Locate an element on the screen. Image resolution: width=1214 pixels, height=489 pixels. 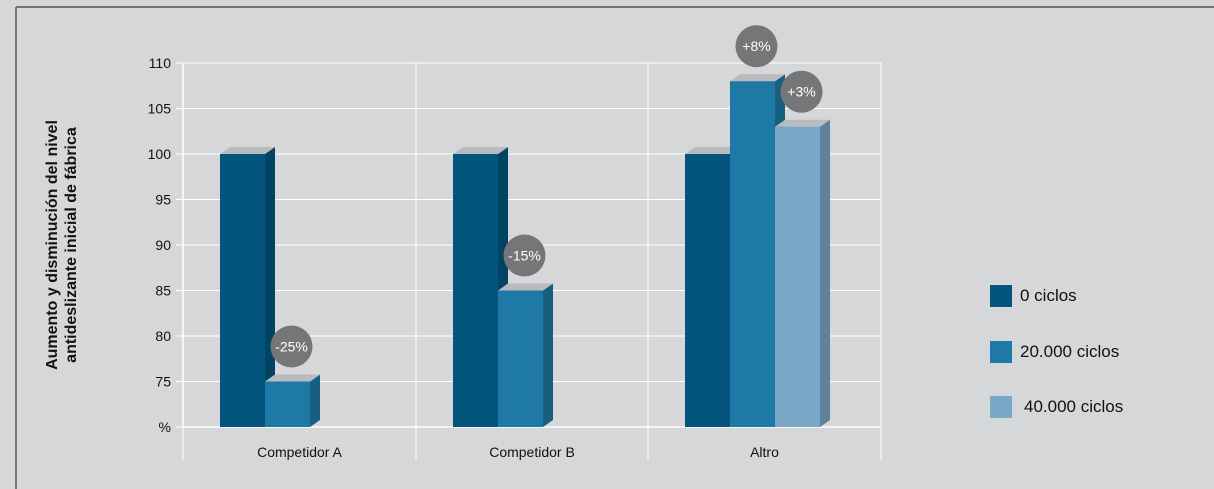
bar-competidor-a-20-000-ciclos is located at coordinates (292, 400).